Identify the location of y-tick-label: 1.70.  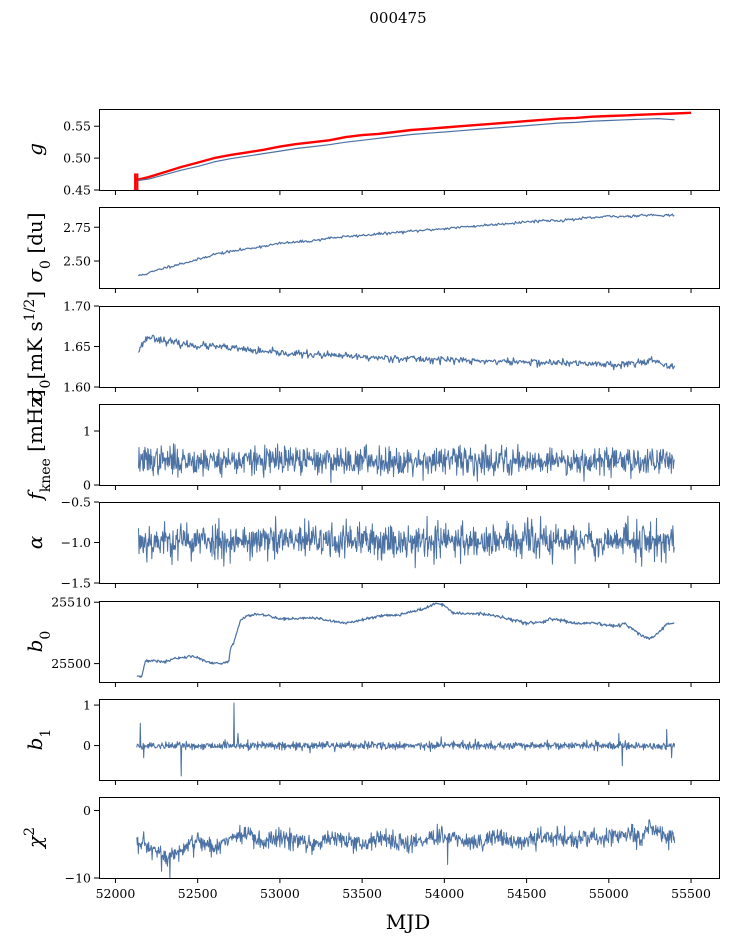
(77, 306).